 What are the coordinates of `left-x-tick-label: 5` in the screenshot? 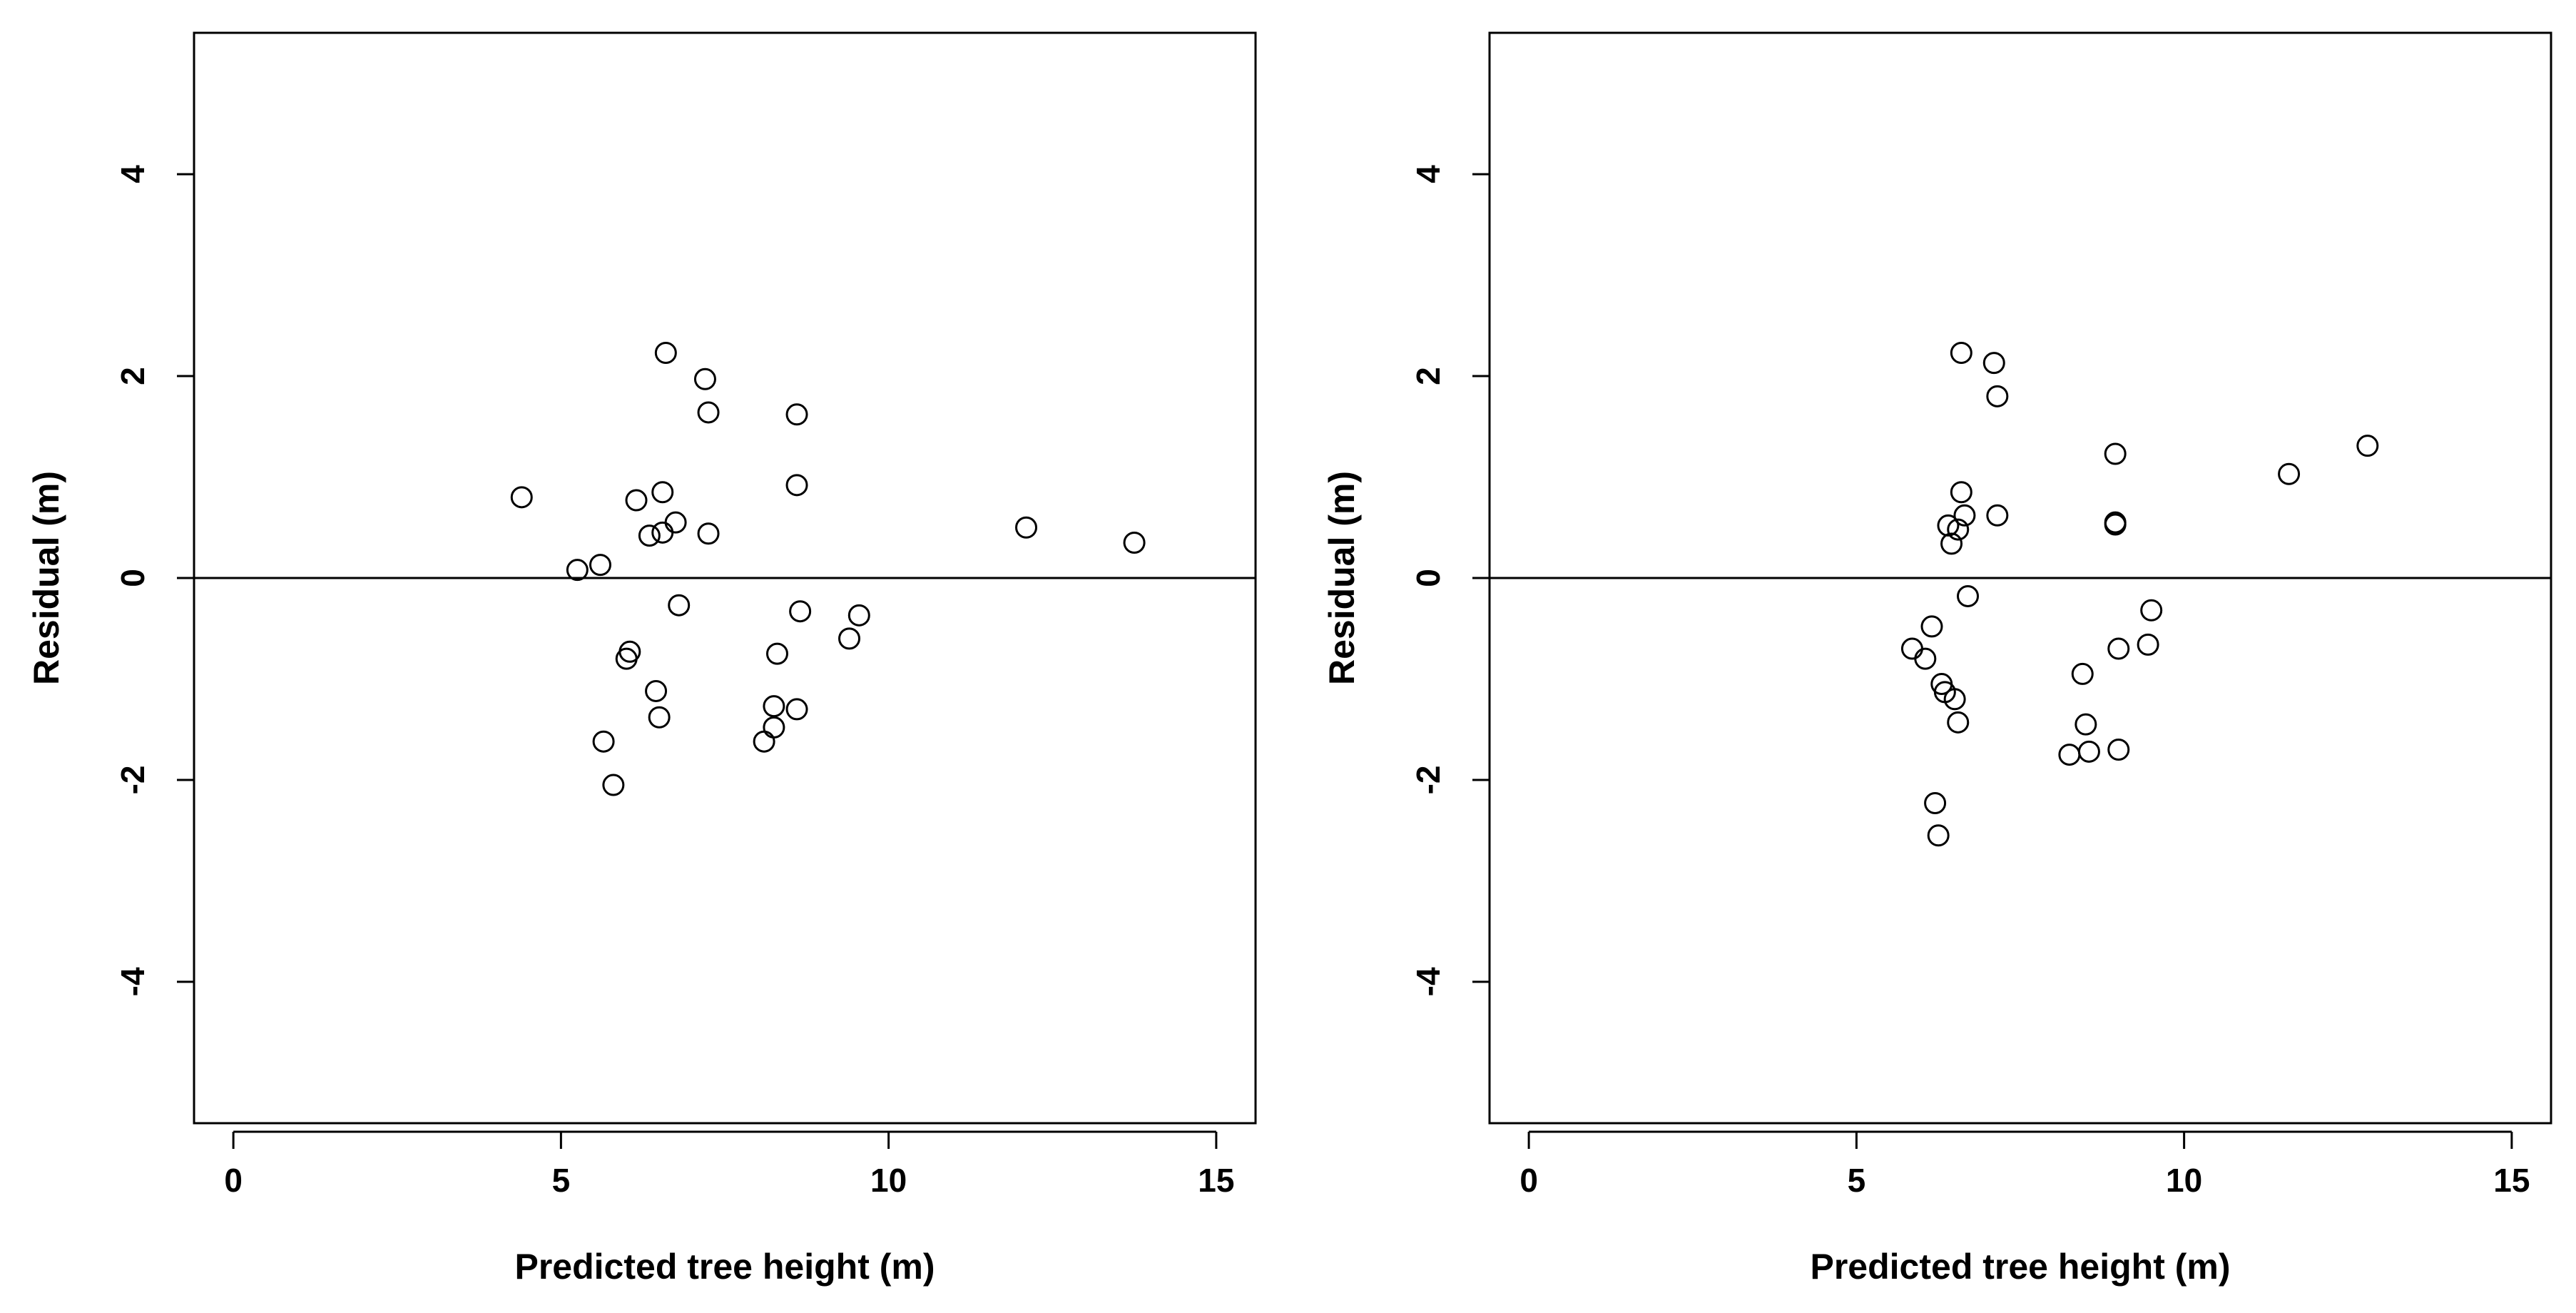 It's located at (561, 1180).